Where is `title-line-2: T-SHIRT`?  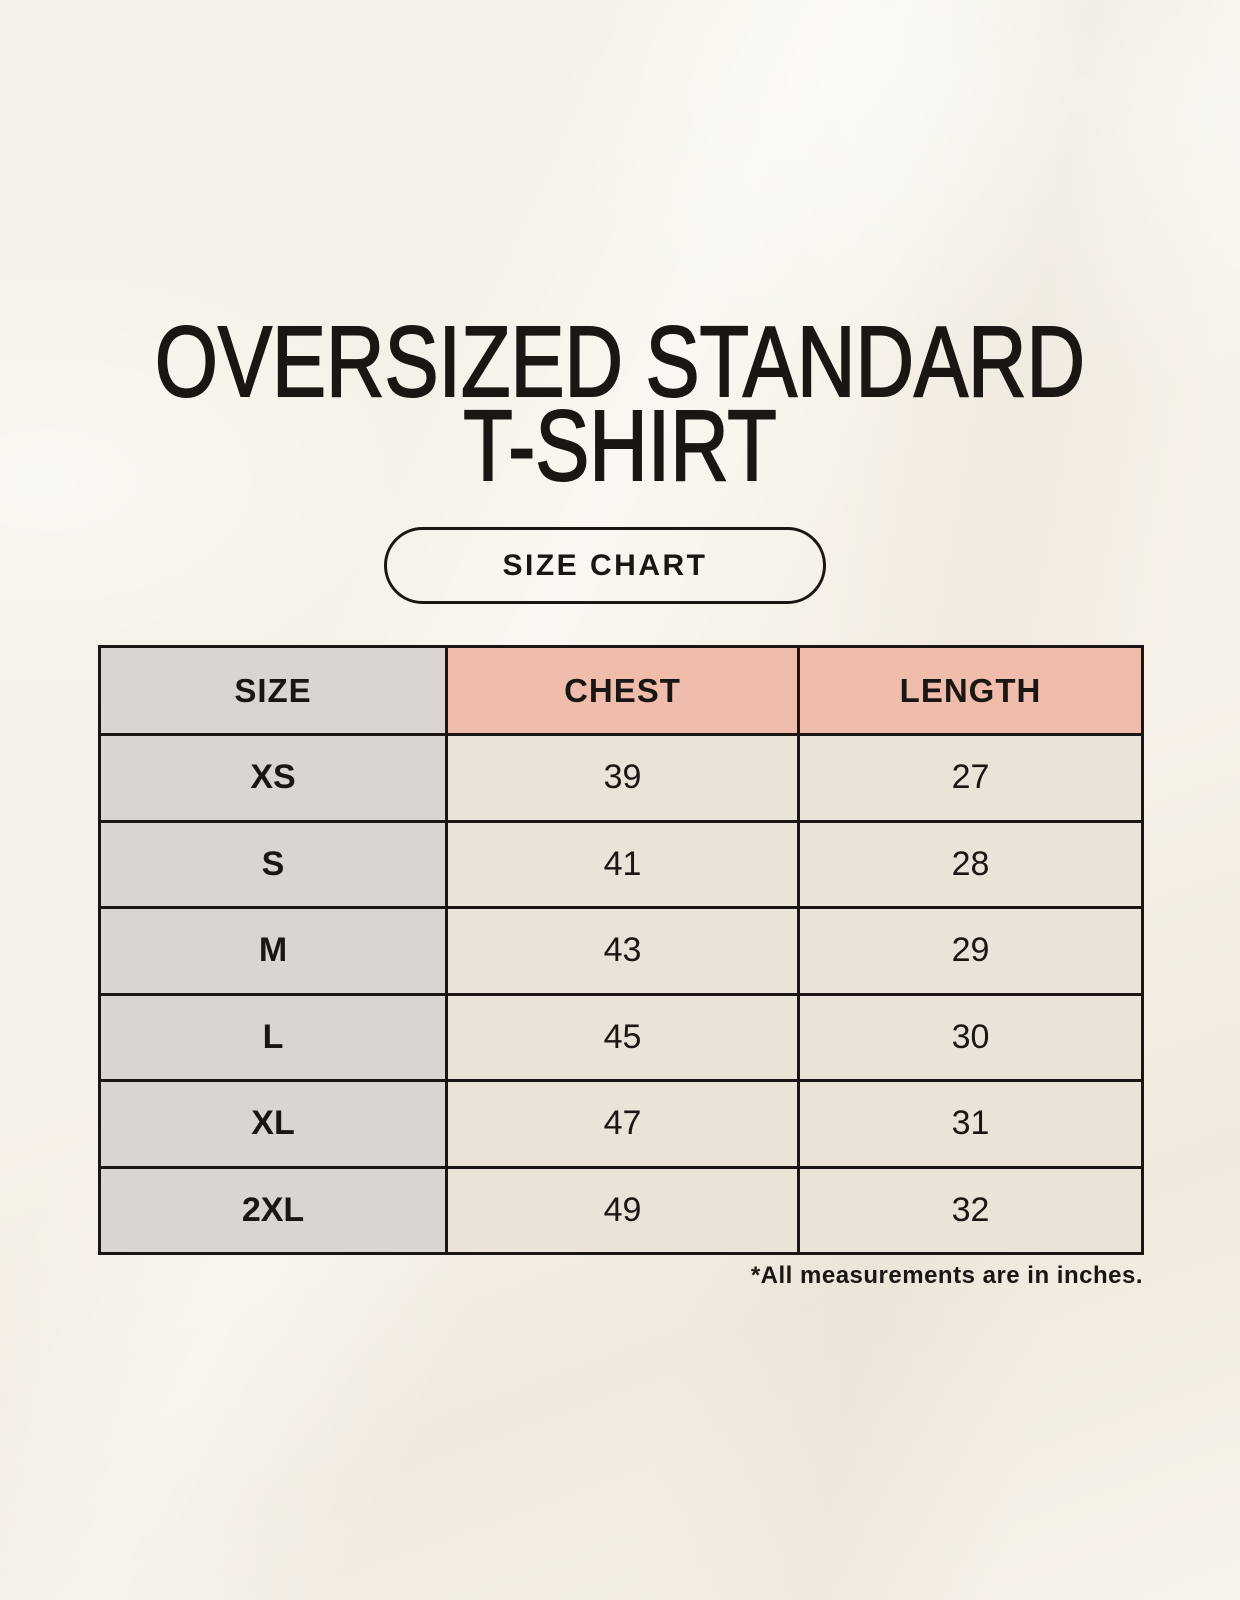
title-line-2: T-SHIRT is located at coordinates (619, 446).